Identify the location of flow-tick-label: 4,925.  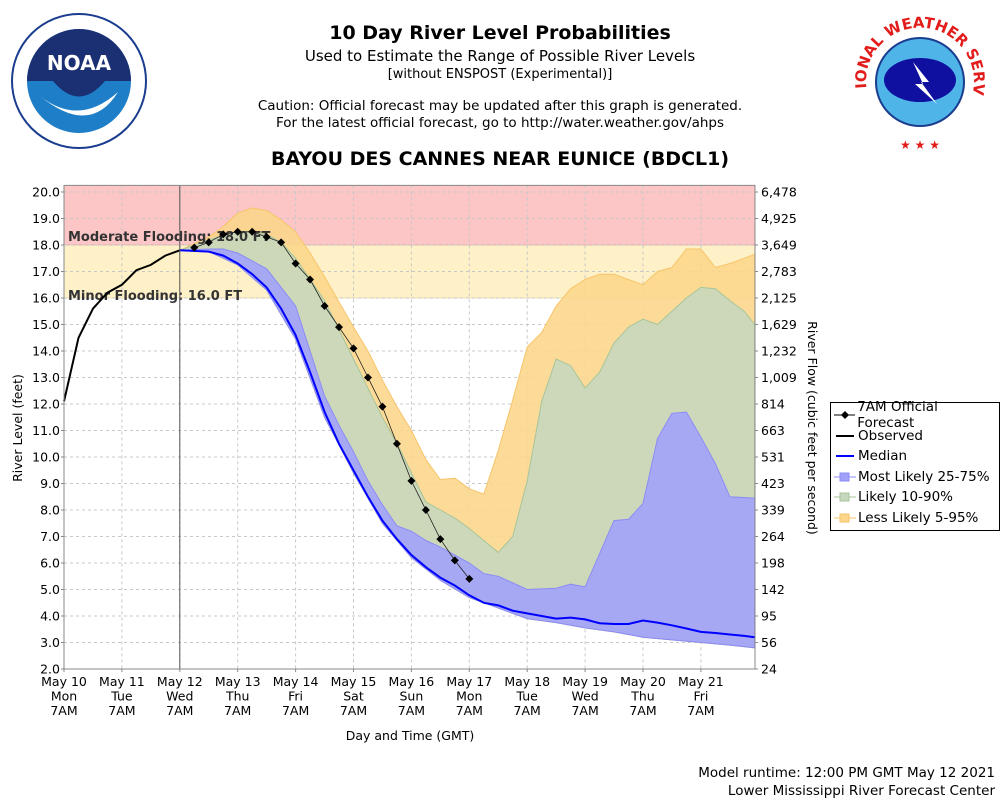
(779, 218).